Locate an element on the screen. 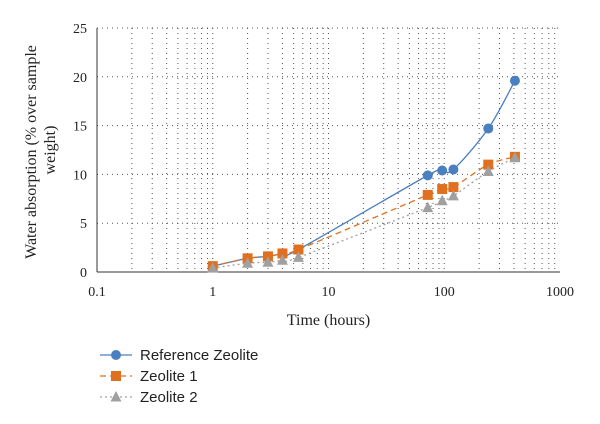  x-axis-title: Time (hours) is located at coordinates (328, 320).